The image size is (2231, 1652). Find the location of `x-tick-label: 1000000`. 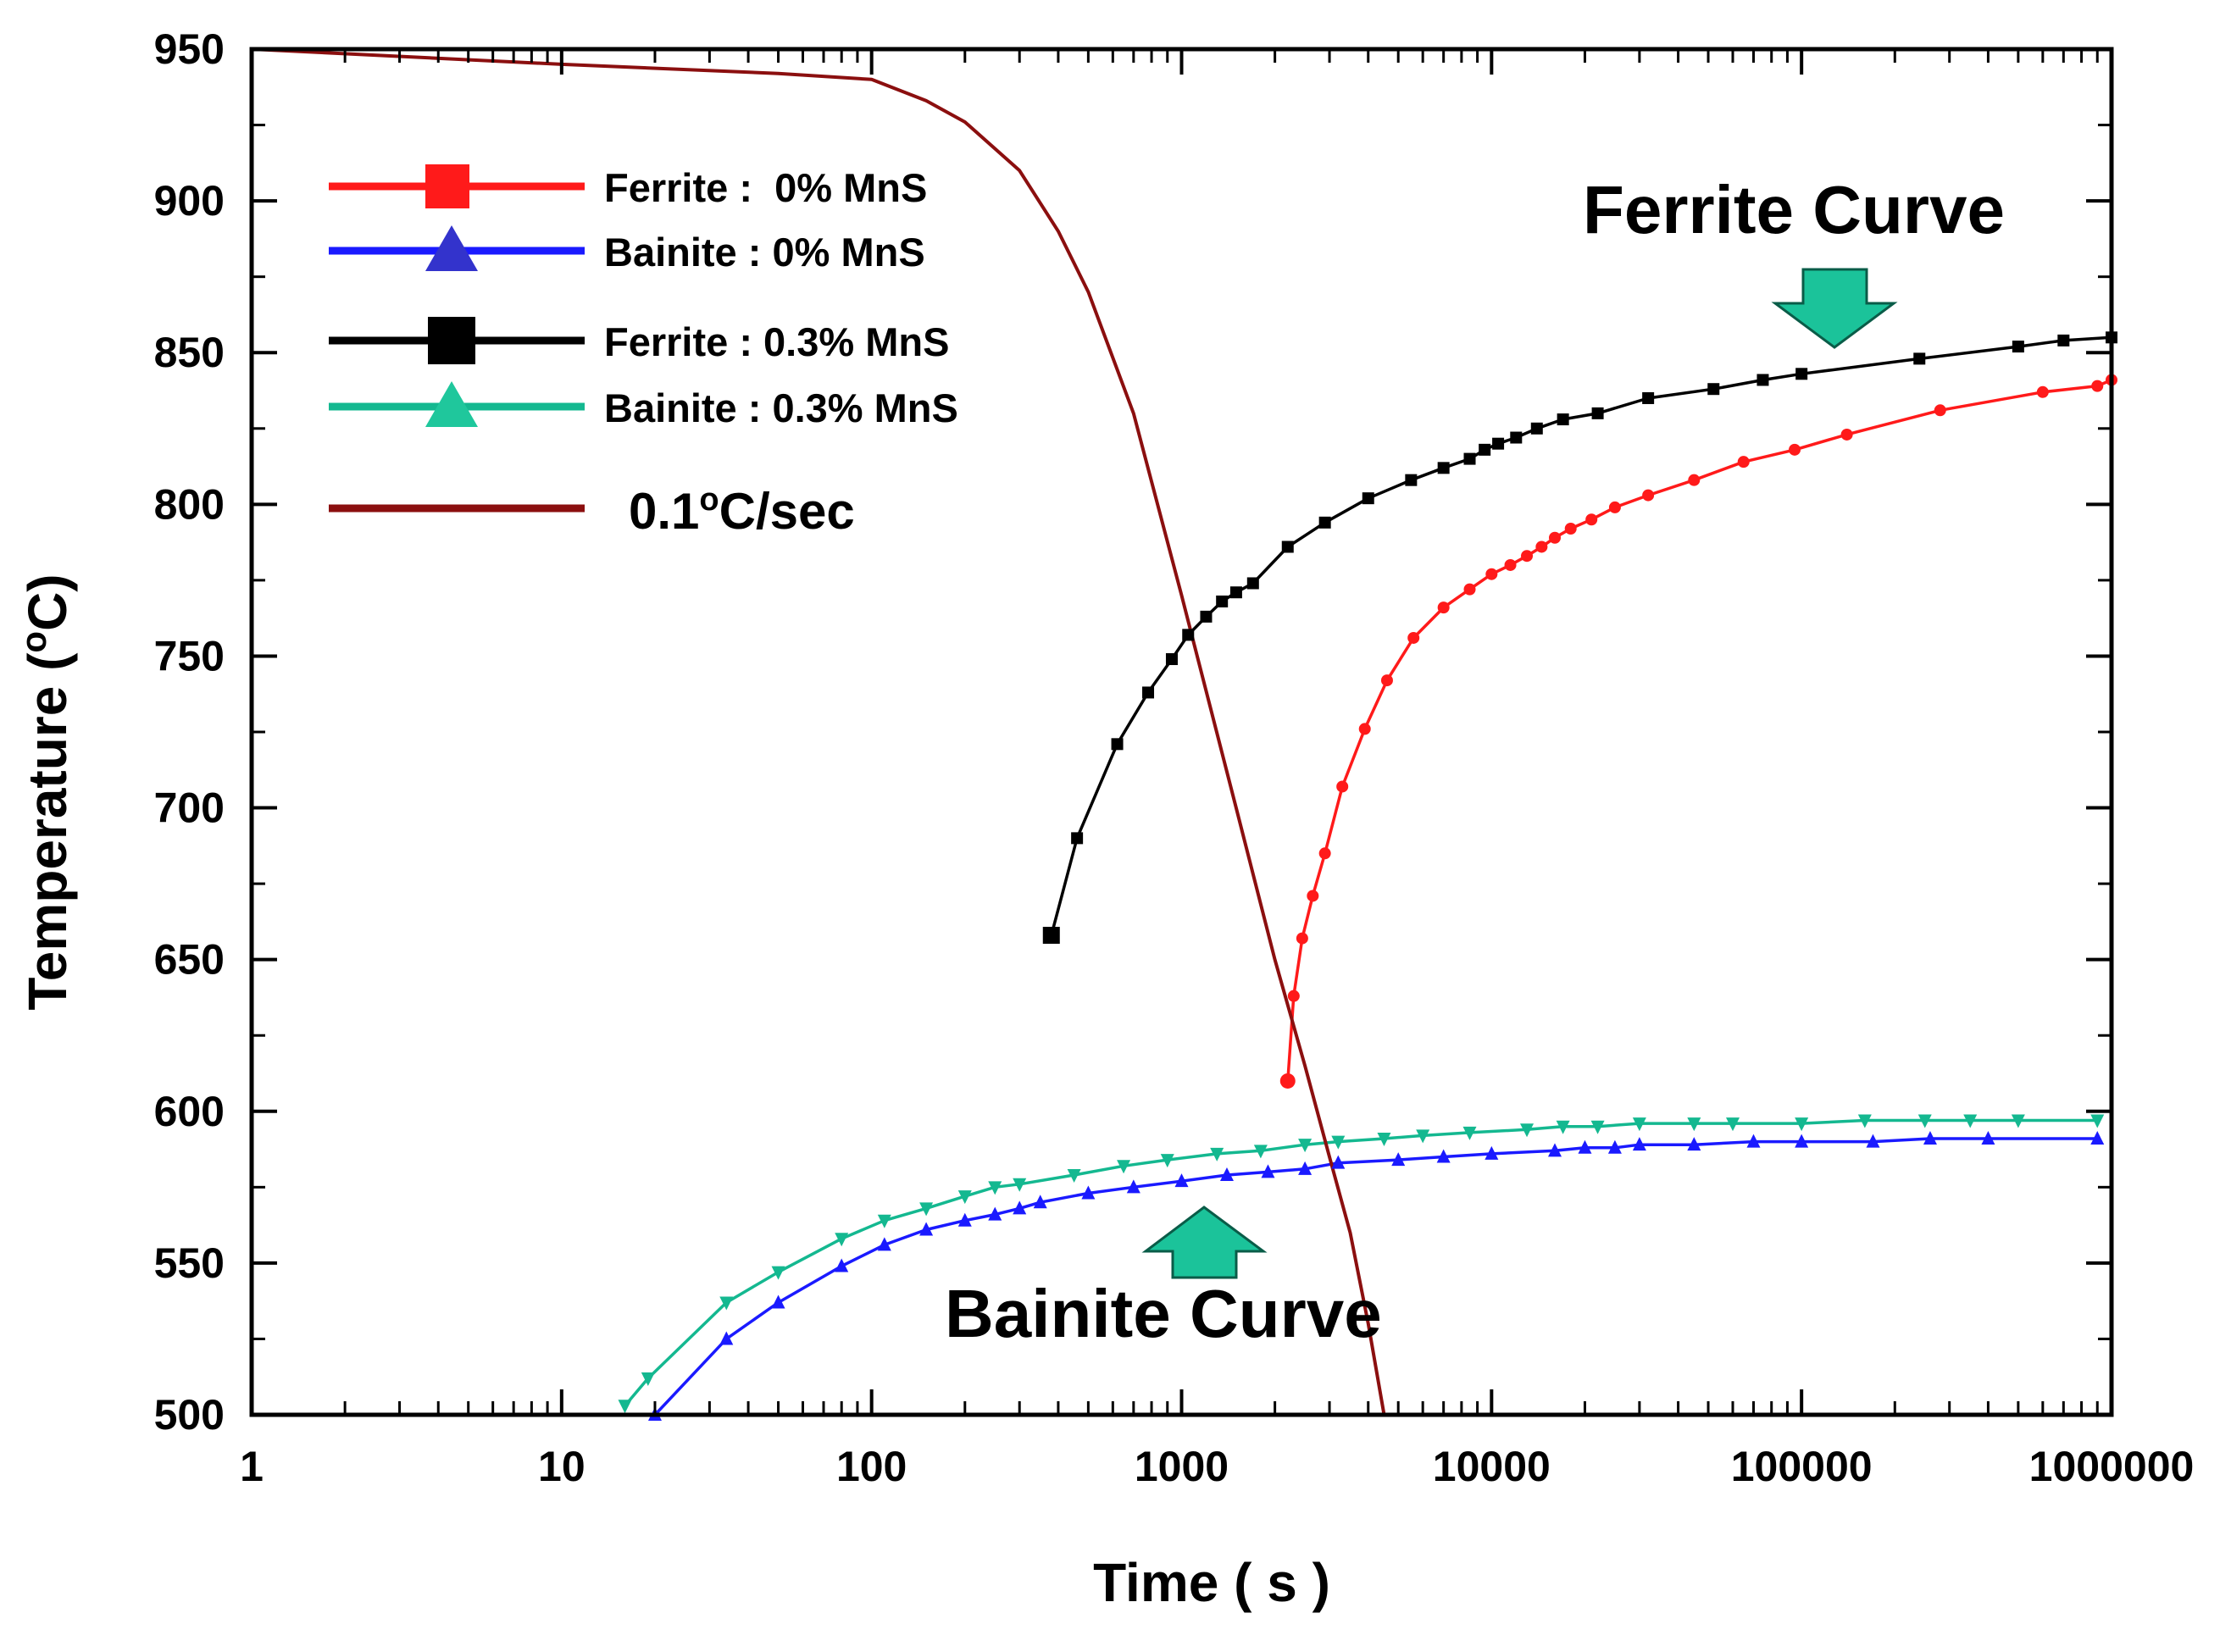

x-tick-label: 1000000 is located at coordinates (2112, 1467).